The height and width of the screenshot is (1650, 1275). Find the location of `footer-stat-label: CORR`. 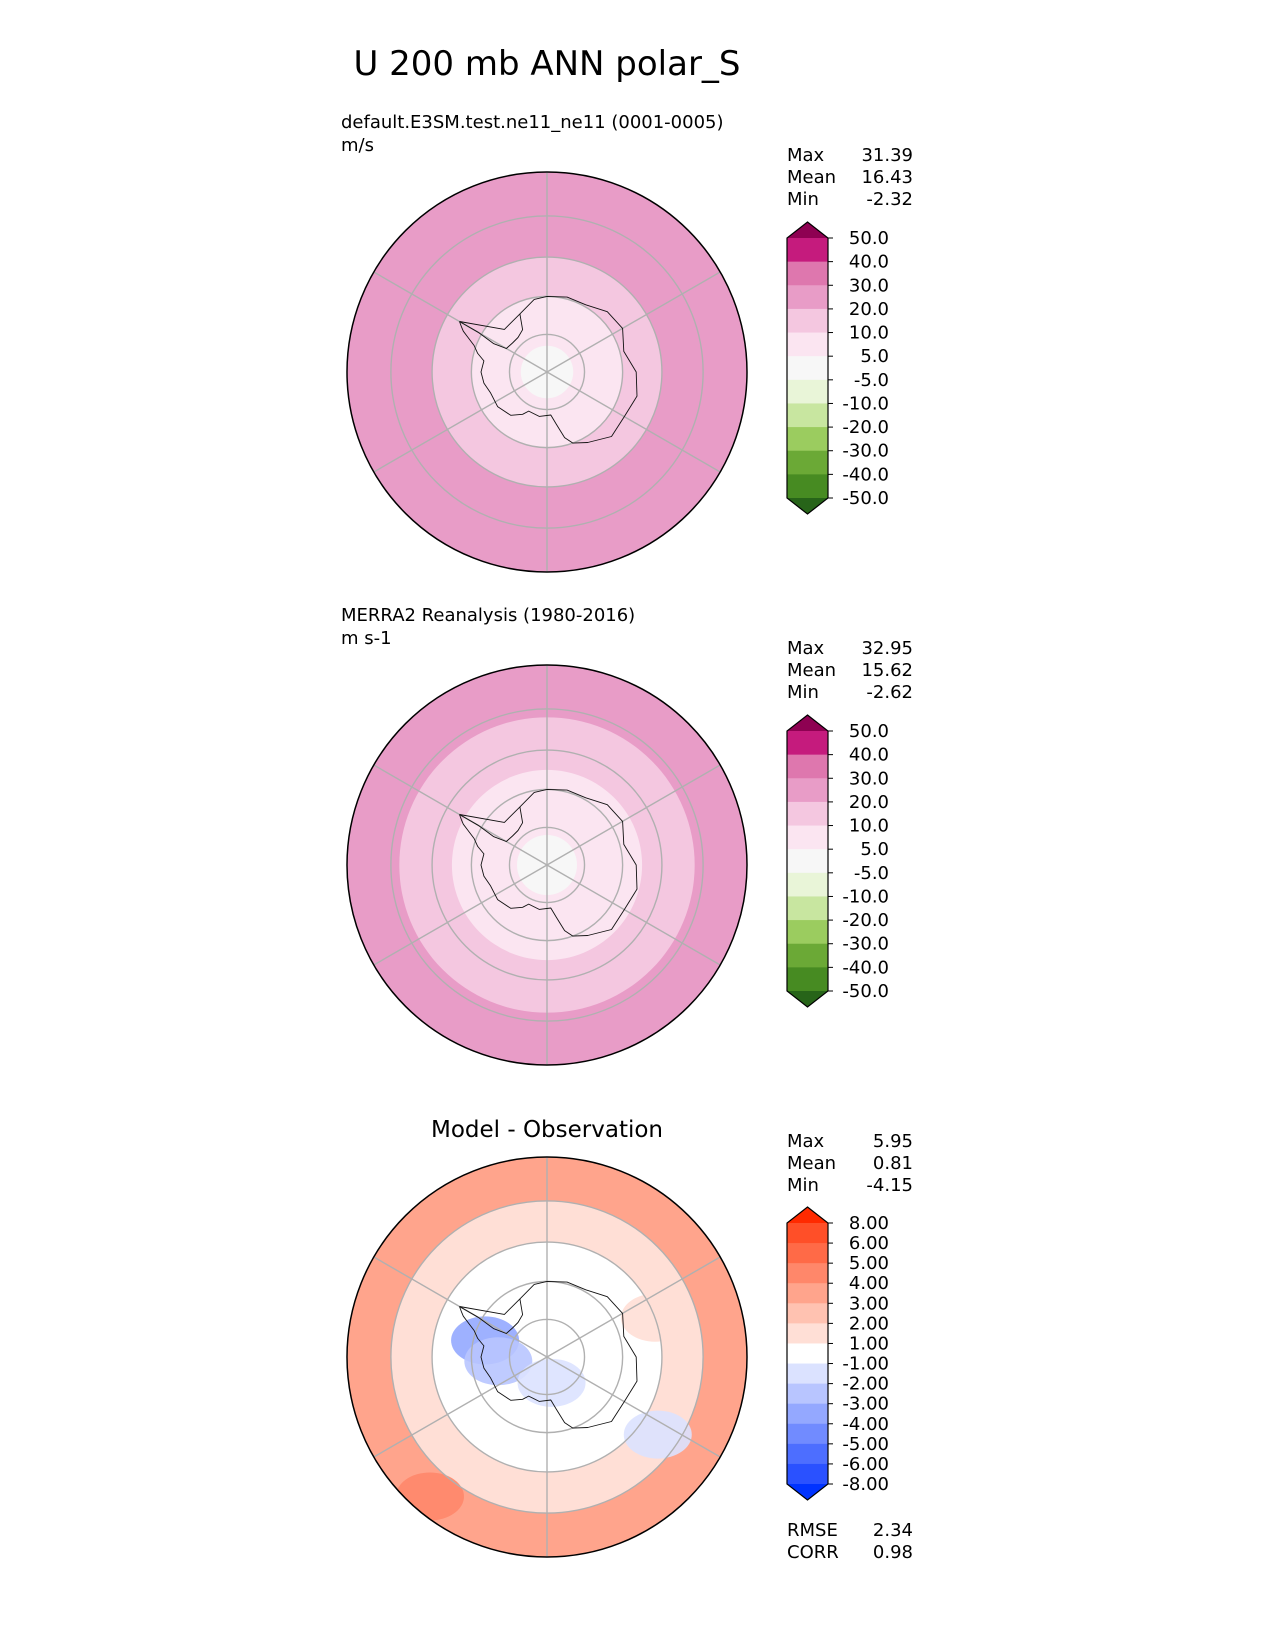

footer-stat-label: CORR is located at coordinates (813, 1552).